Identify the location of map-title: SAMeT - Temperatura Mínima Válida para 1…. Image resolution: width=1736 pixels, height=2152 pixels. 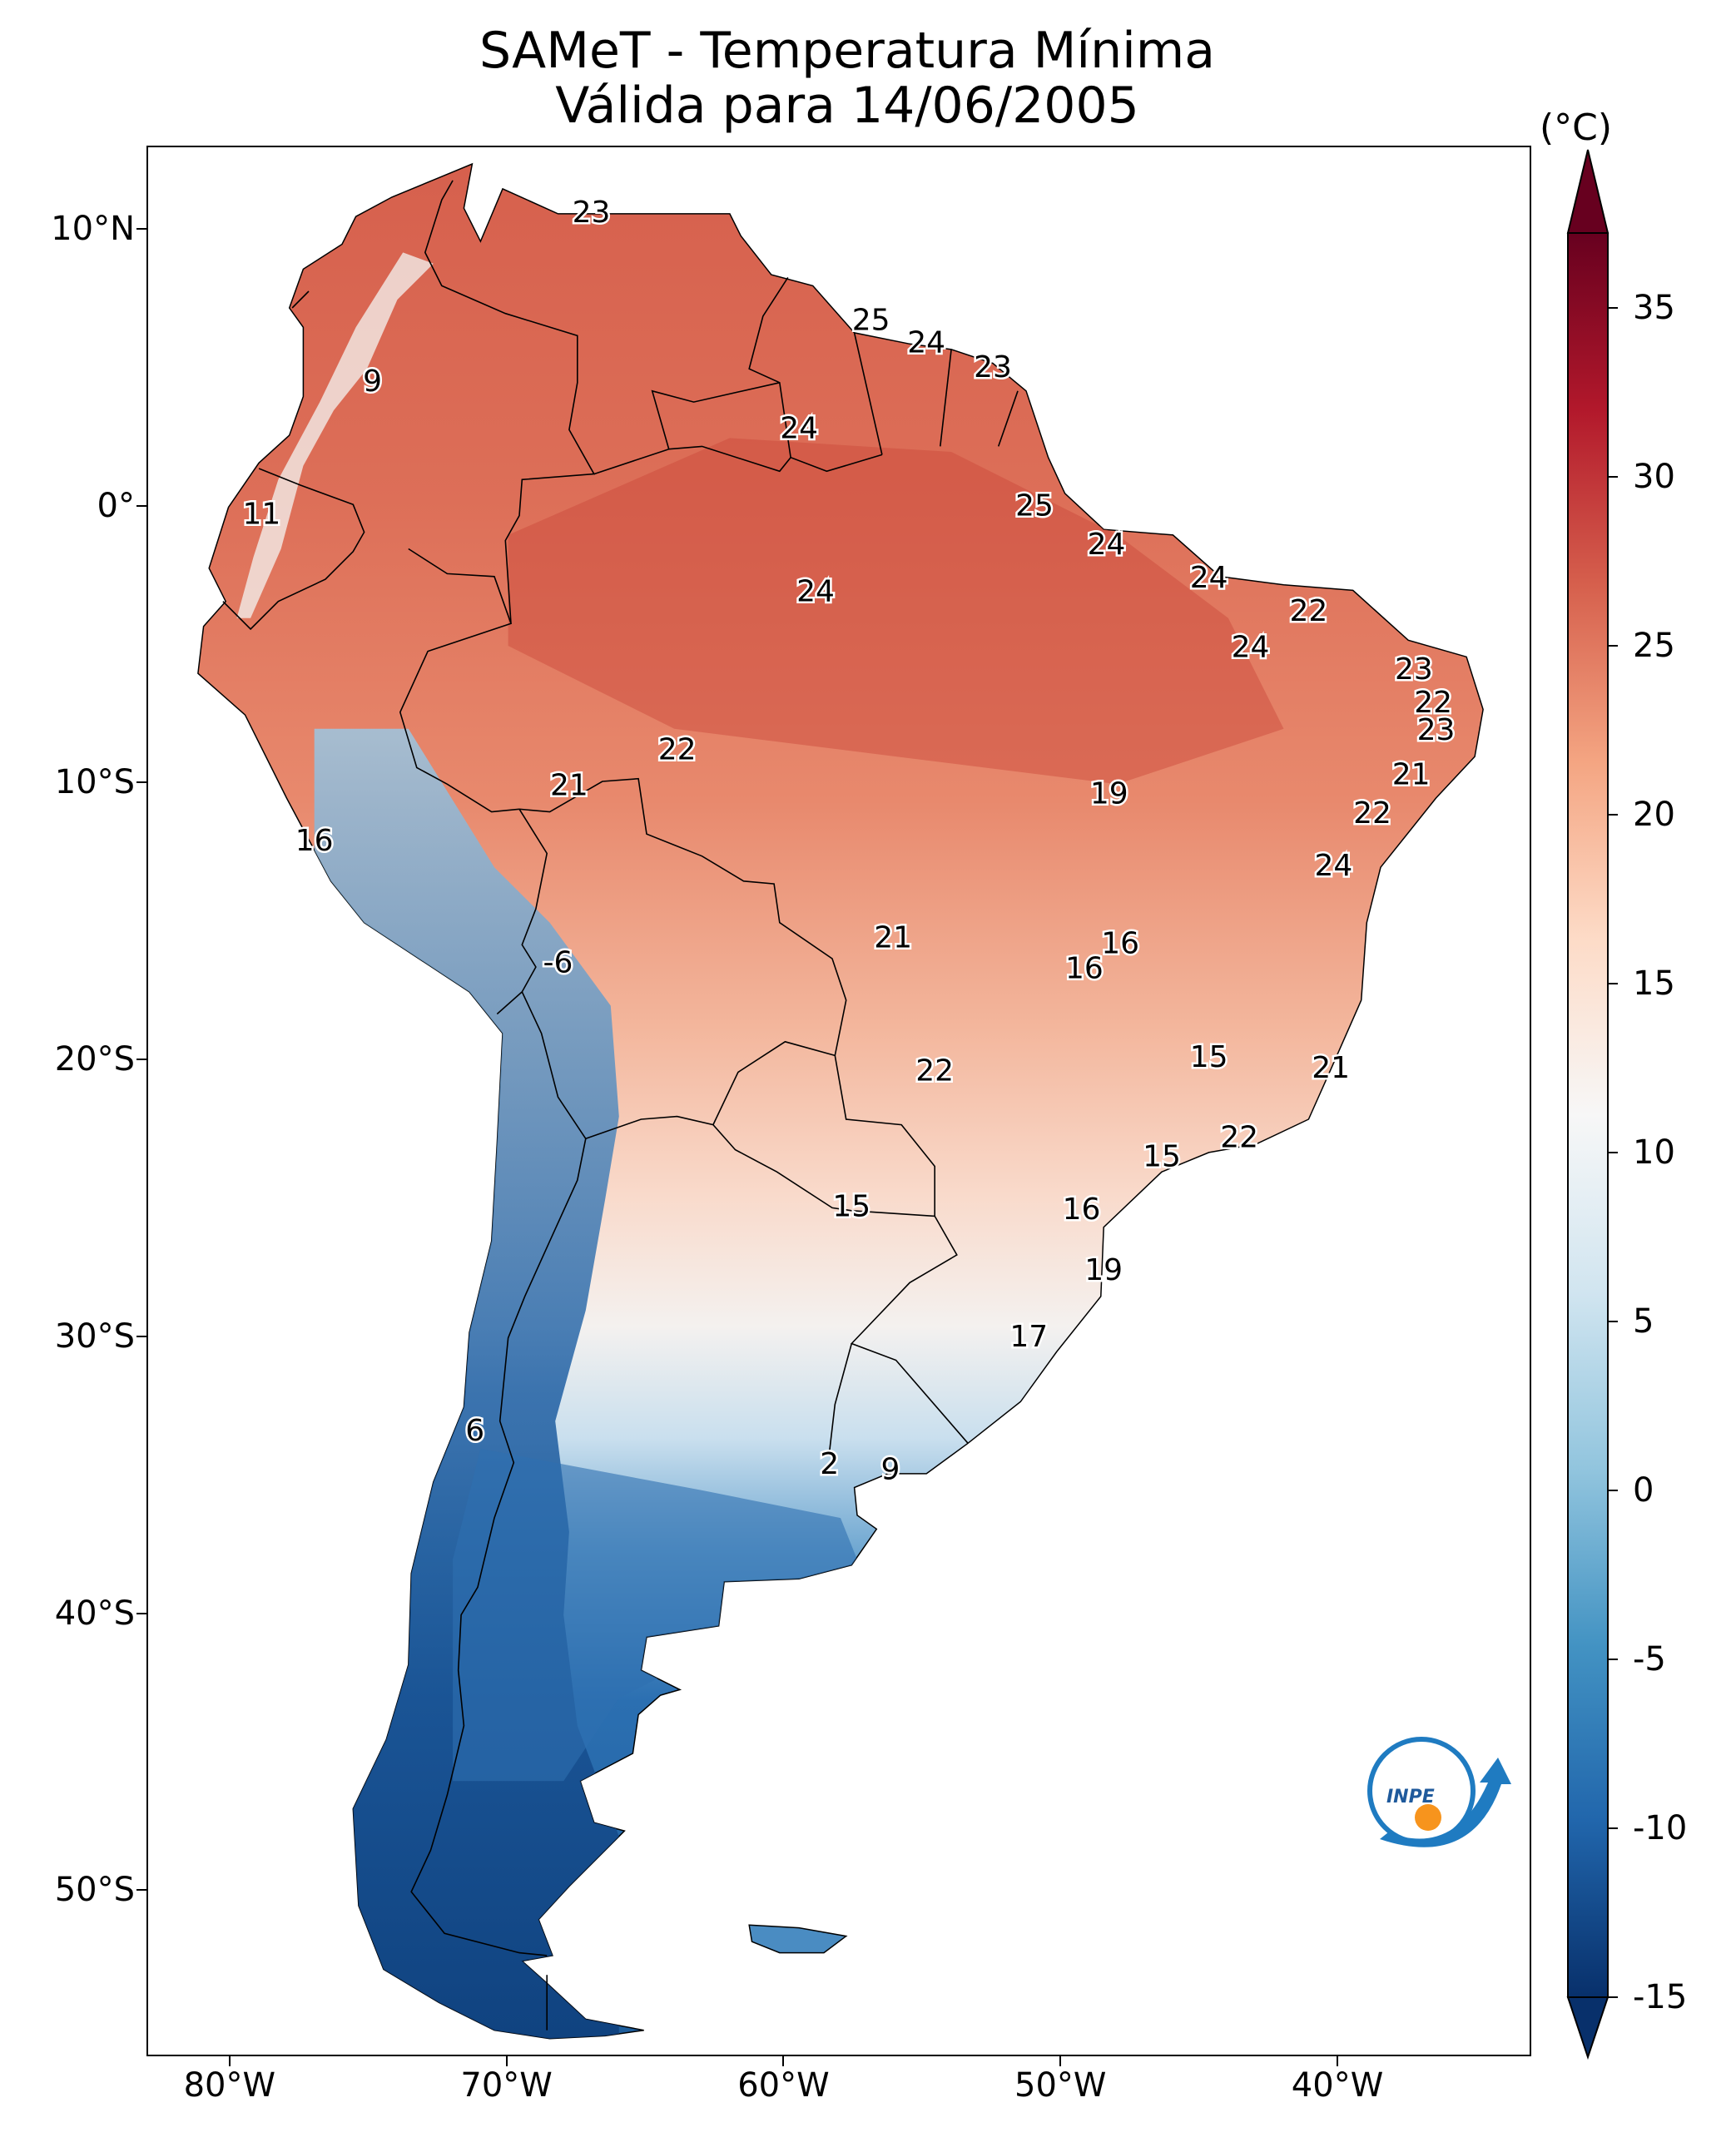
(847, 78).